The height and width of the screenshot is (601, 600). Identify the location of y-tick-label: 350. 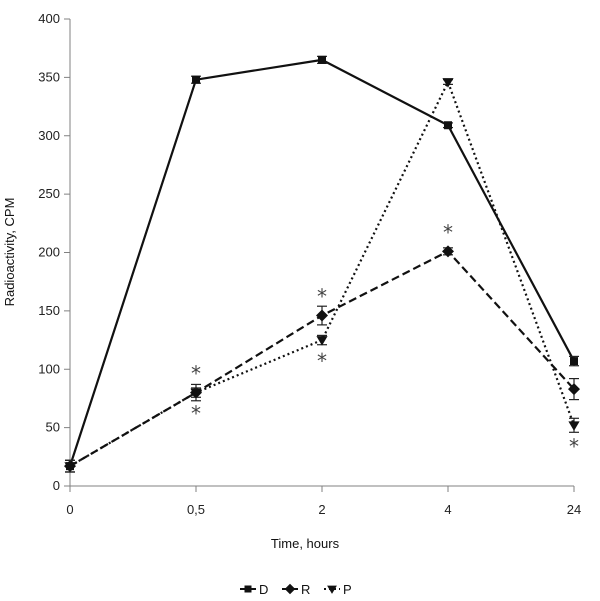
(49, 76).